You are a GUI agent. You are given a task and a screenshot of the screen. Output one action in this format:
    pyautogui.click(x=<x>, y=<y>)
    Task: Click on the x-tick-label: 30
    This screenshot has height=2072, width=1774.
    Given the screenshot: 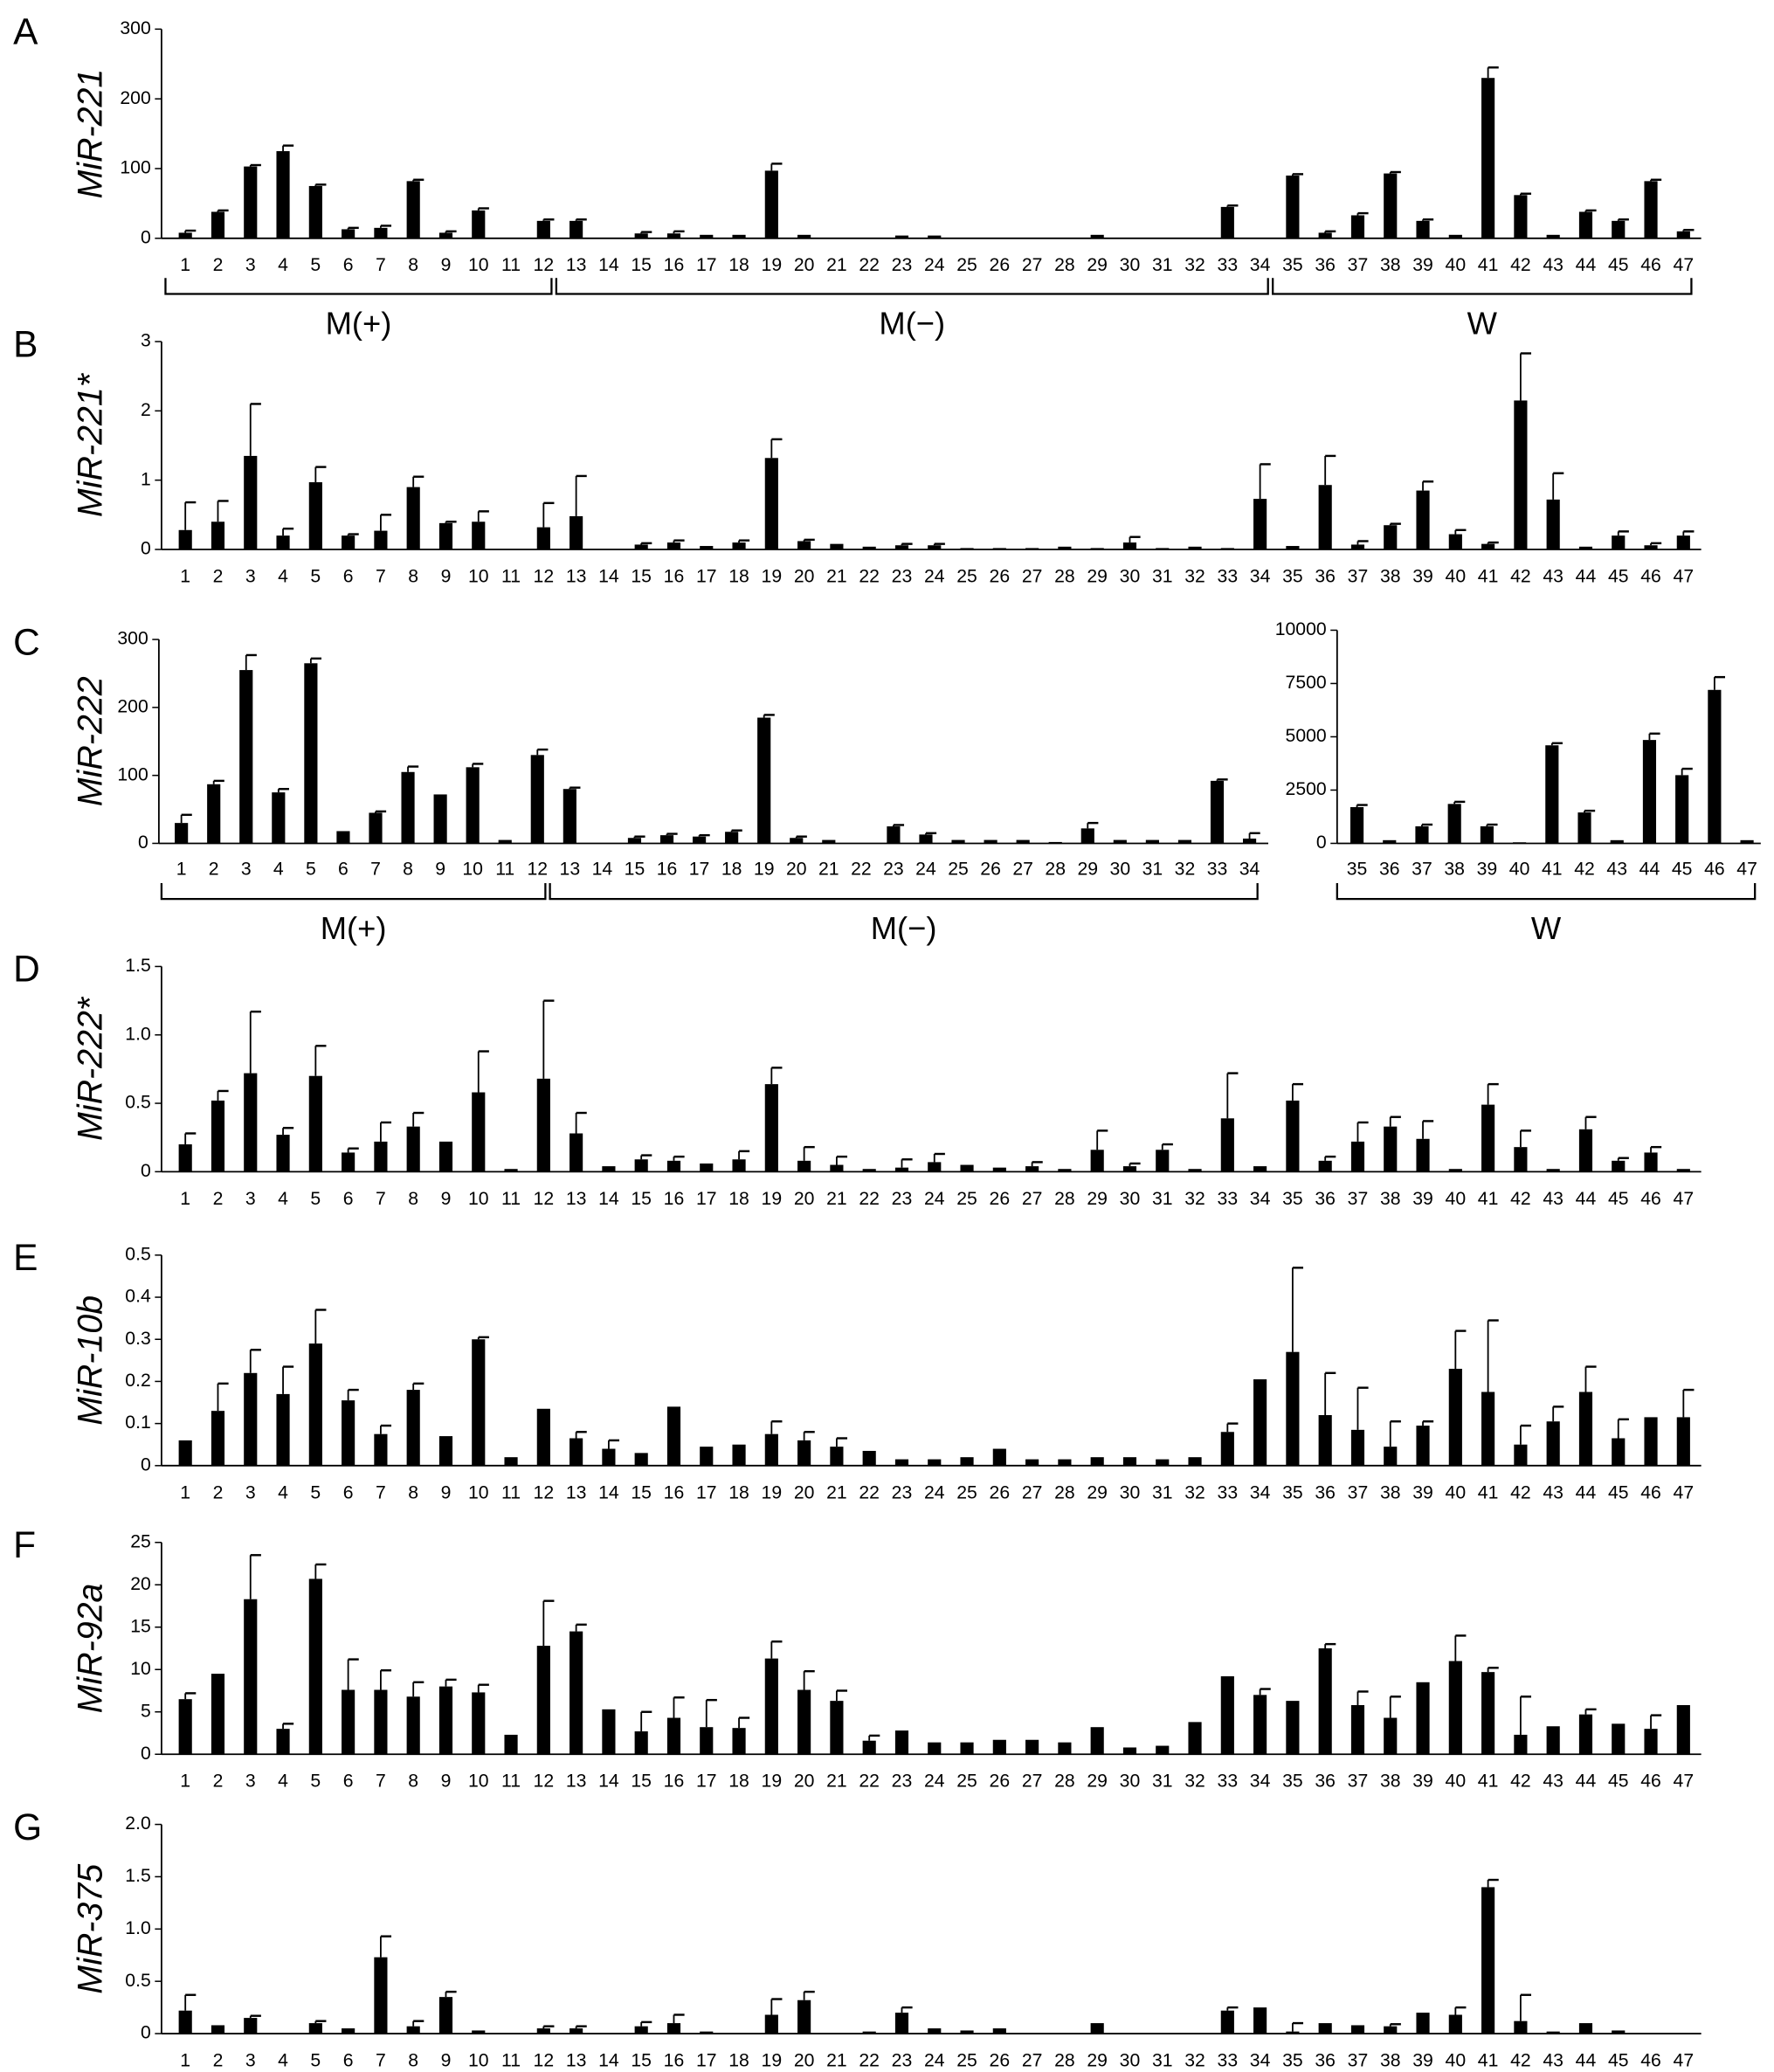 What is the action you would take?
    pyautogui.click(x=1130, y=1492)
    